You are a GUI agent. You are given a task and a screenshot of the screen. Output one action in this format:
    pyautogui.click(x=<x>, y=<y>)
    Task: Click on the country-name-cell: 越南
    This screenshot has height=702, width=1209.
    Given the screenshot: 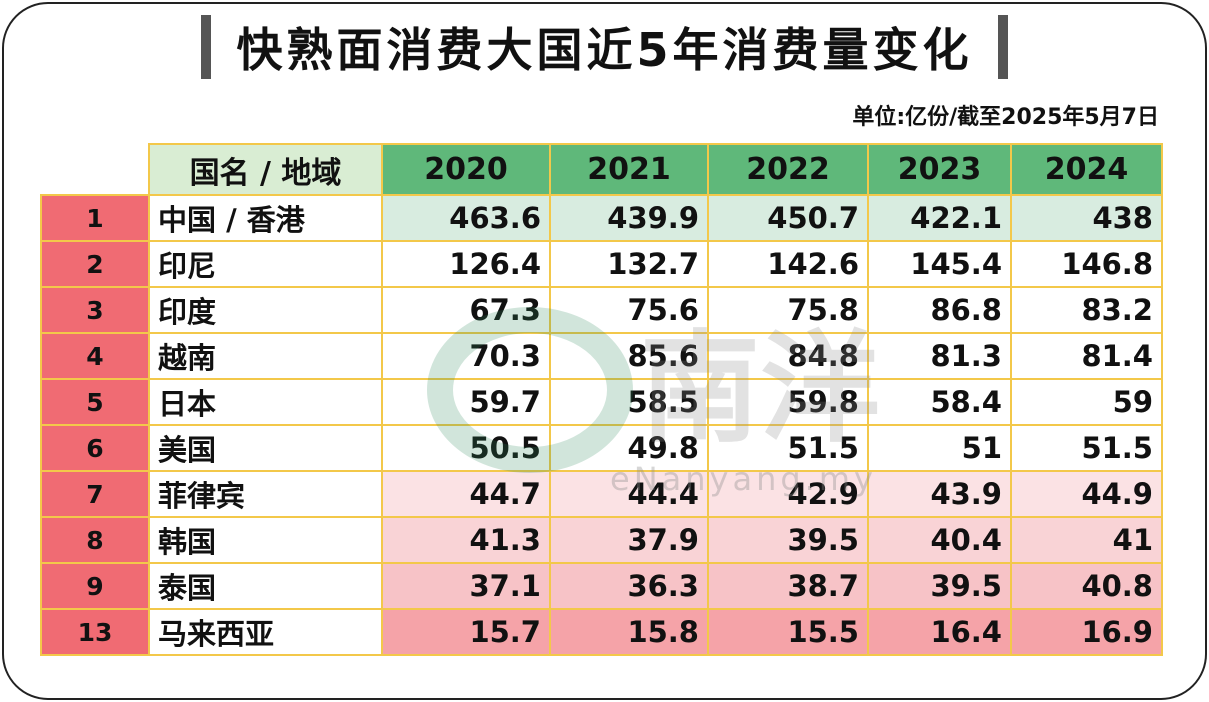 What is the action you would take?
    pyautogui.click(x=265, y=356)
    